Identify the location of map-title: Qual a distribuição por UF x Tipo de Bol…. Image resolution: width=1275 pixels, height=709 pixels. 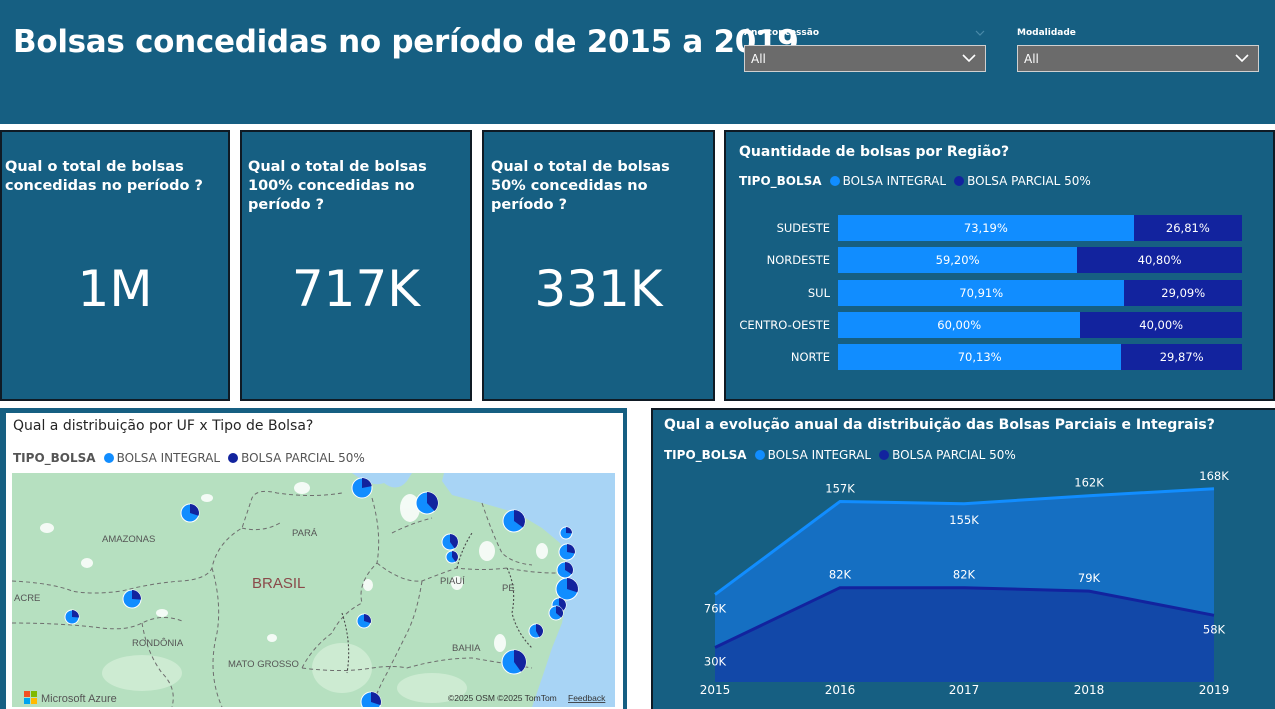
(163, 426).